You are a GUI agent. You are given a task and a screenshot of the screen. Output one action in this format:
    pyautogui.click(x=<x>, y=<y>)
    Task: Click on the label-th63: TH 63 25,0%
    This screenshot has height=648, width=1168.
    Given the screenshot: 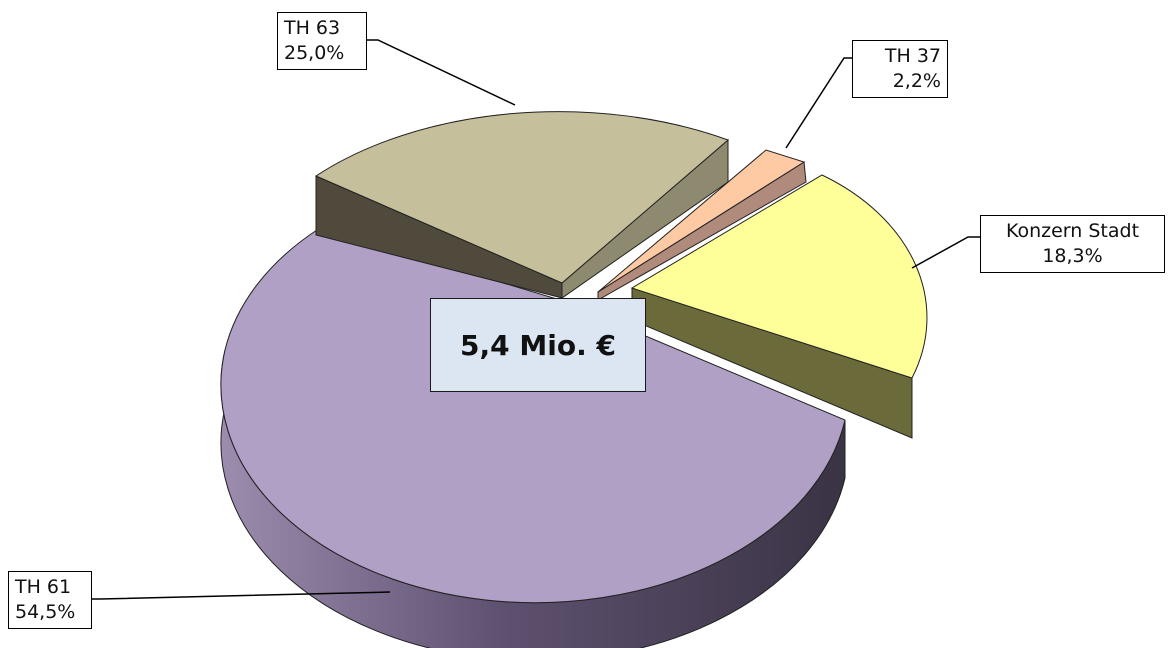 What is the action you would take?
    pyautogui.click(x=322, y=41)
    